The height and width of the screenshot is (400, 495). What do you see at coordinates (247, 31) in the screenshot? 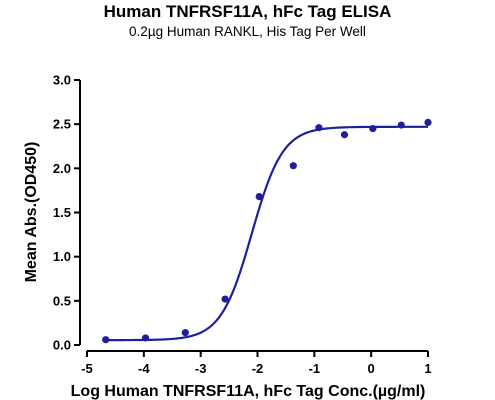
I see `chart-subtitle: 0.2µg Human RANKL, His Tag Per Well` at bounding box center [247, 31].